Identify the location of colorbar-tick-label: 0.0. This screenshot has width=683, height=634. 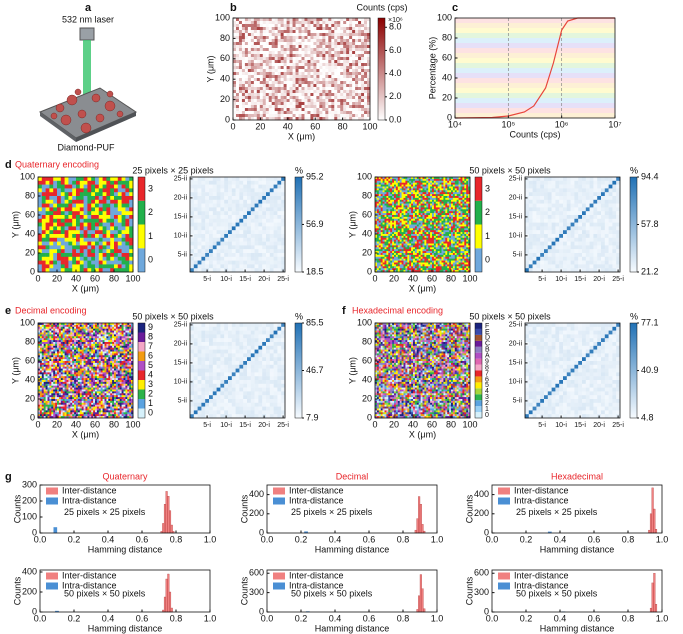
(395, 119).